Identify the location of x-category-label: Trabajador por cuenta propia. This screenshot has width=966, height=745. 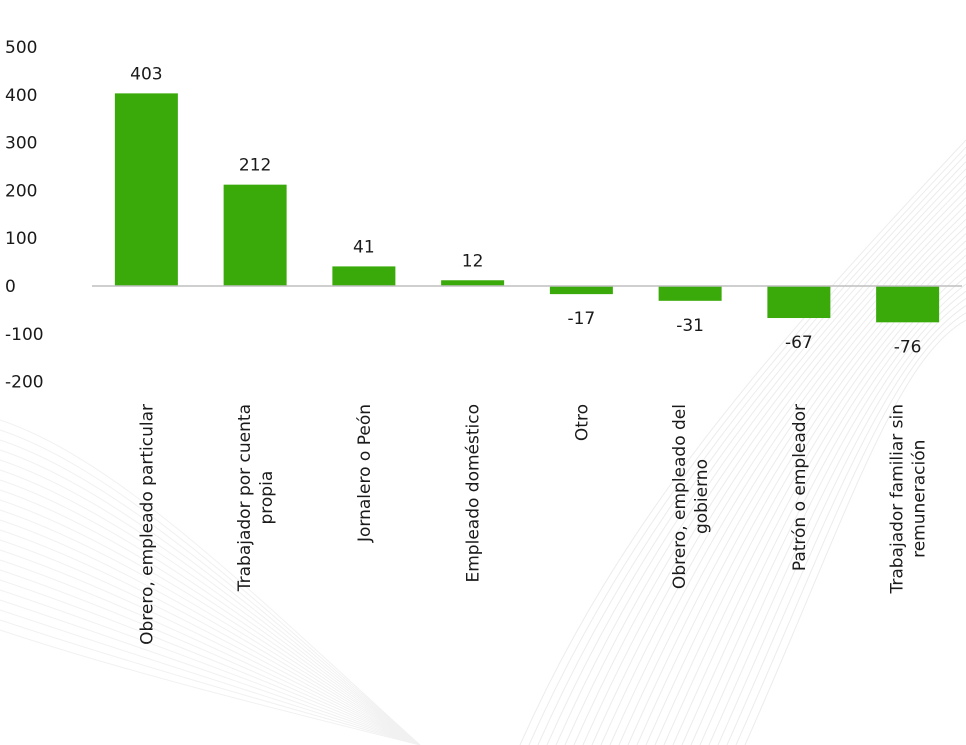
(256, 498).